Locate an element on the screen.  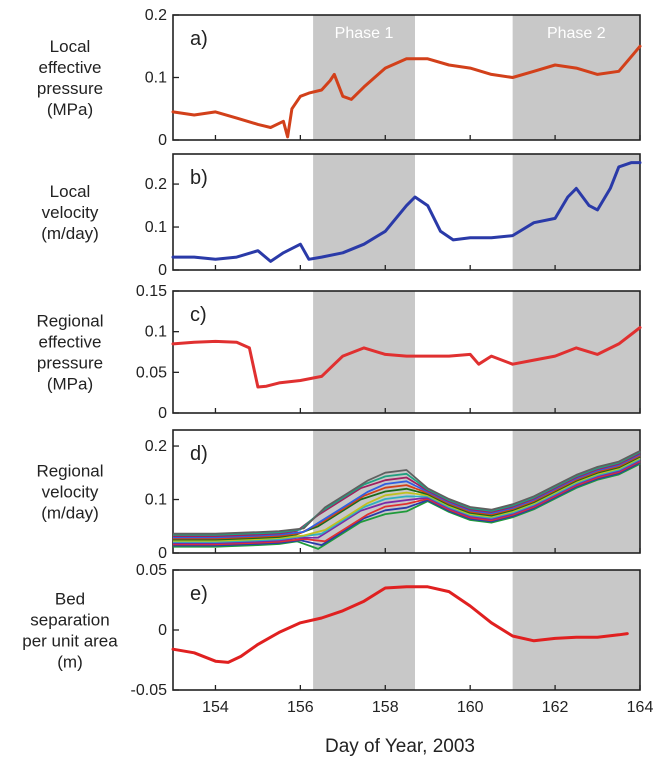
y-axis-label: Bed is located at coordinates (70, 599).